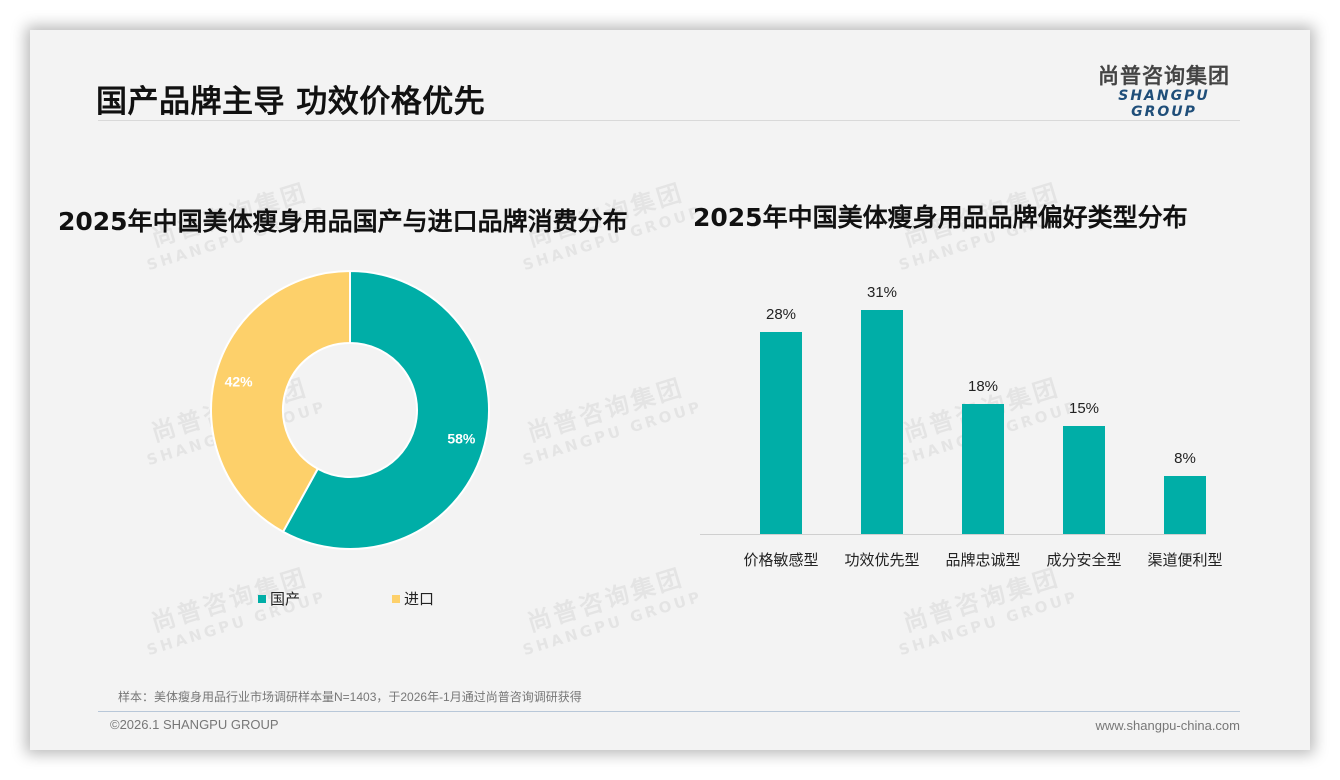 The width and height of the screenshot is (1340, 780). I want to click on bar-value-label: 28%, so click(781, 314).